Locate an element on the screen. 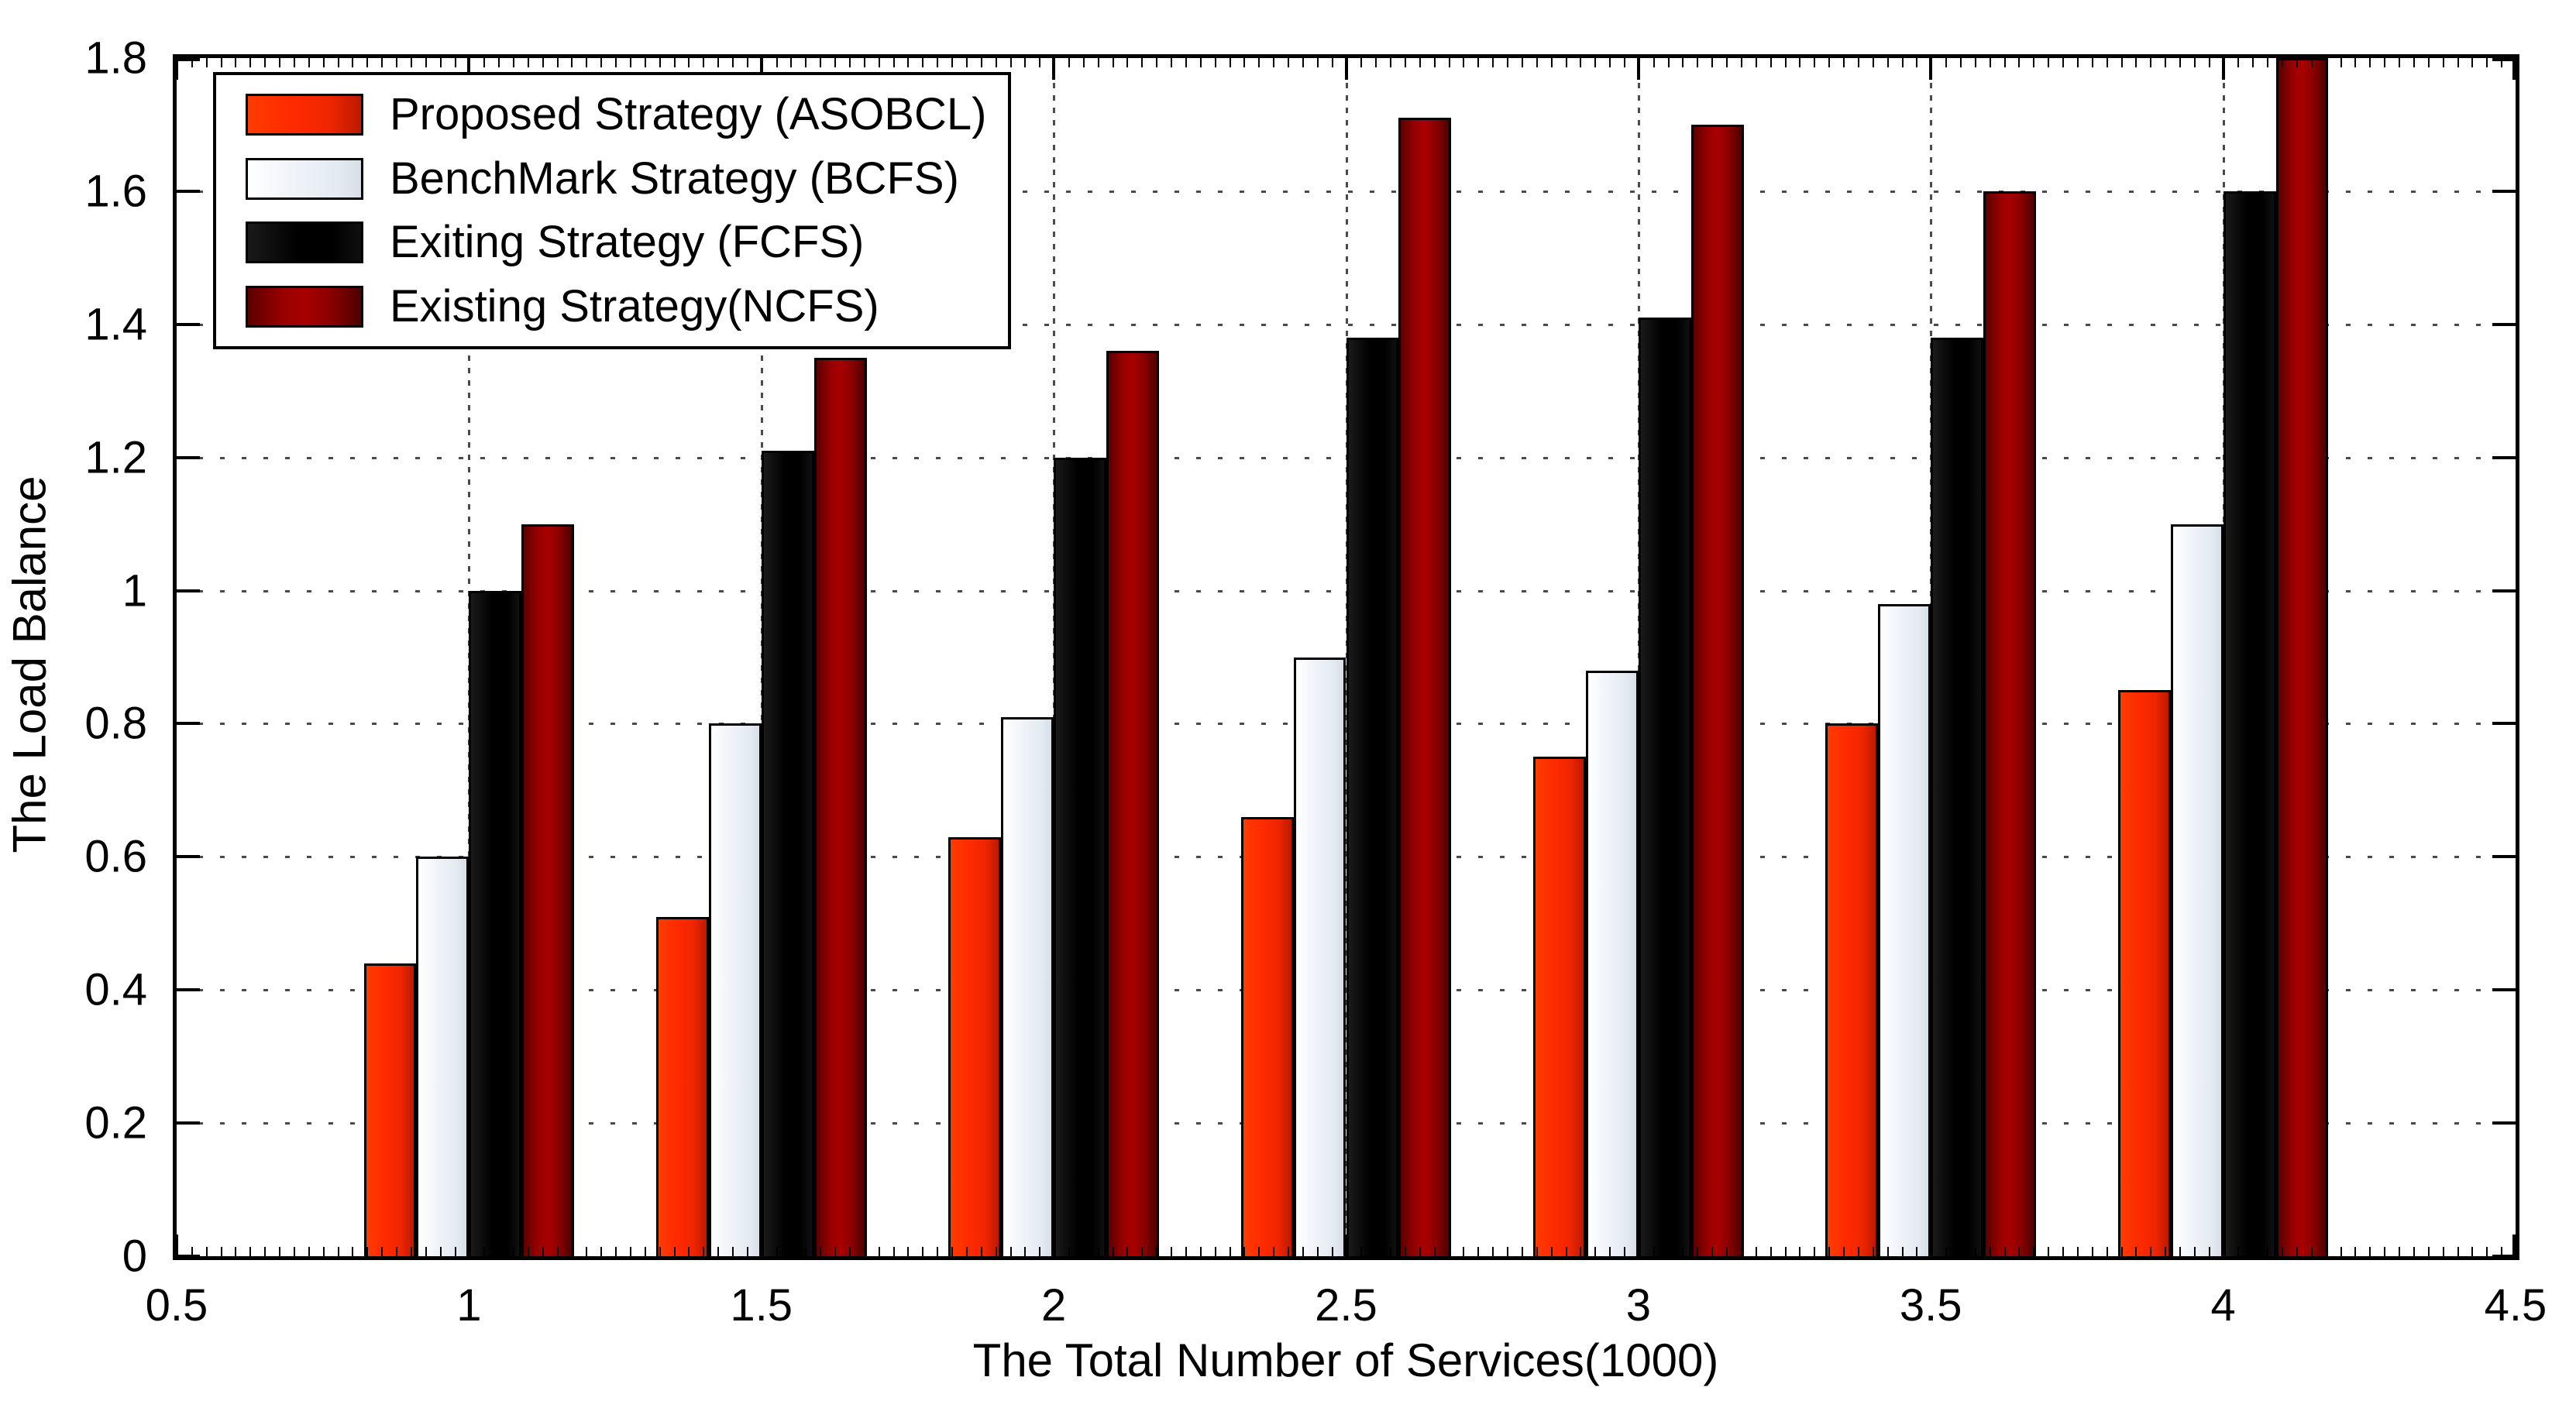 Image resolution: width=2576 pixels, height=1408 pixels. bar-existing-strategy-ncfs- is located at coordinates (1132, 804).